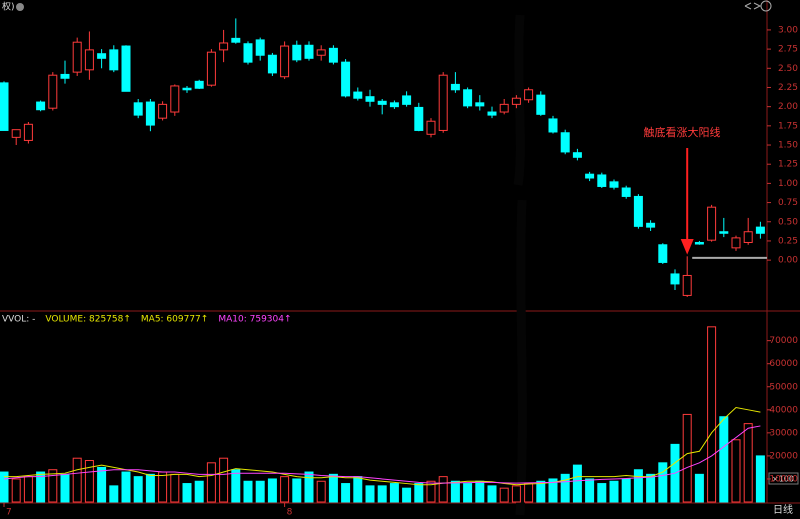 The height and width of the screenshot is (519, 800). I want to click on y-tick-label: 10000, so click(783, 479).